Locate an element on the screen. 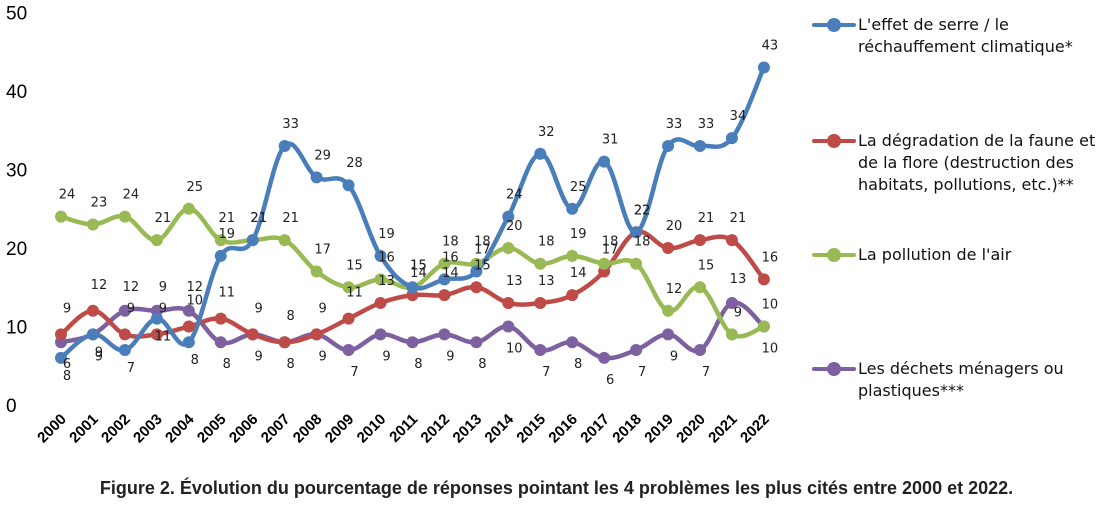 The width and height of the screenshot is (1113, 505). x-tick-label: 2016 is located at coordinates (563, 429).